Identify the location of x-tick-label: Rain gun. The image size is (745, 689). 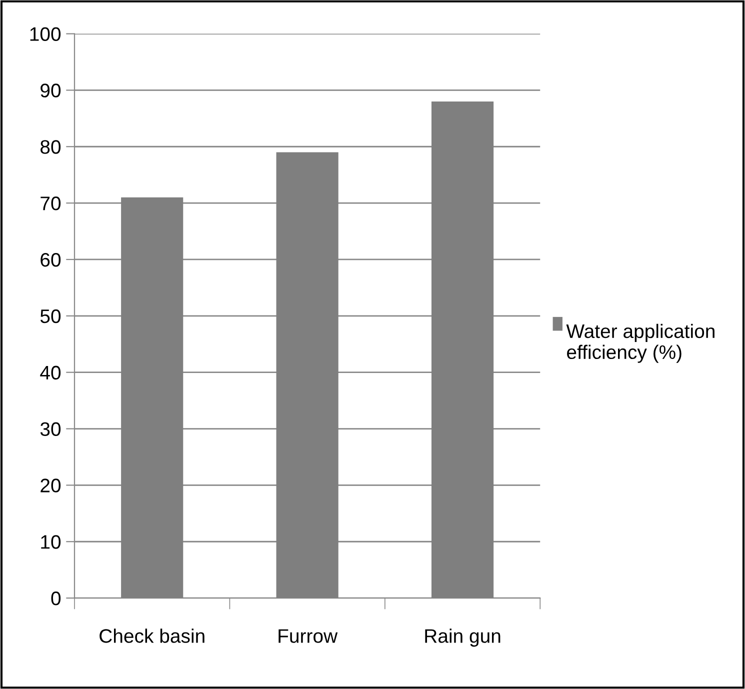
(462, 637).